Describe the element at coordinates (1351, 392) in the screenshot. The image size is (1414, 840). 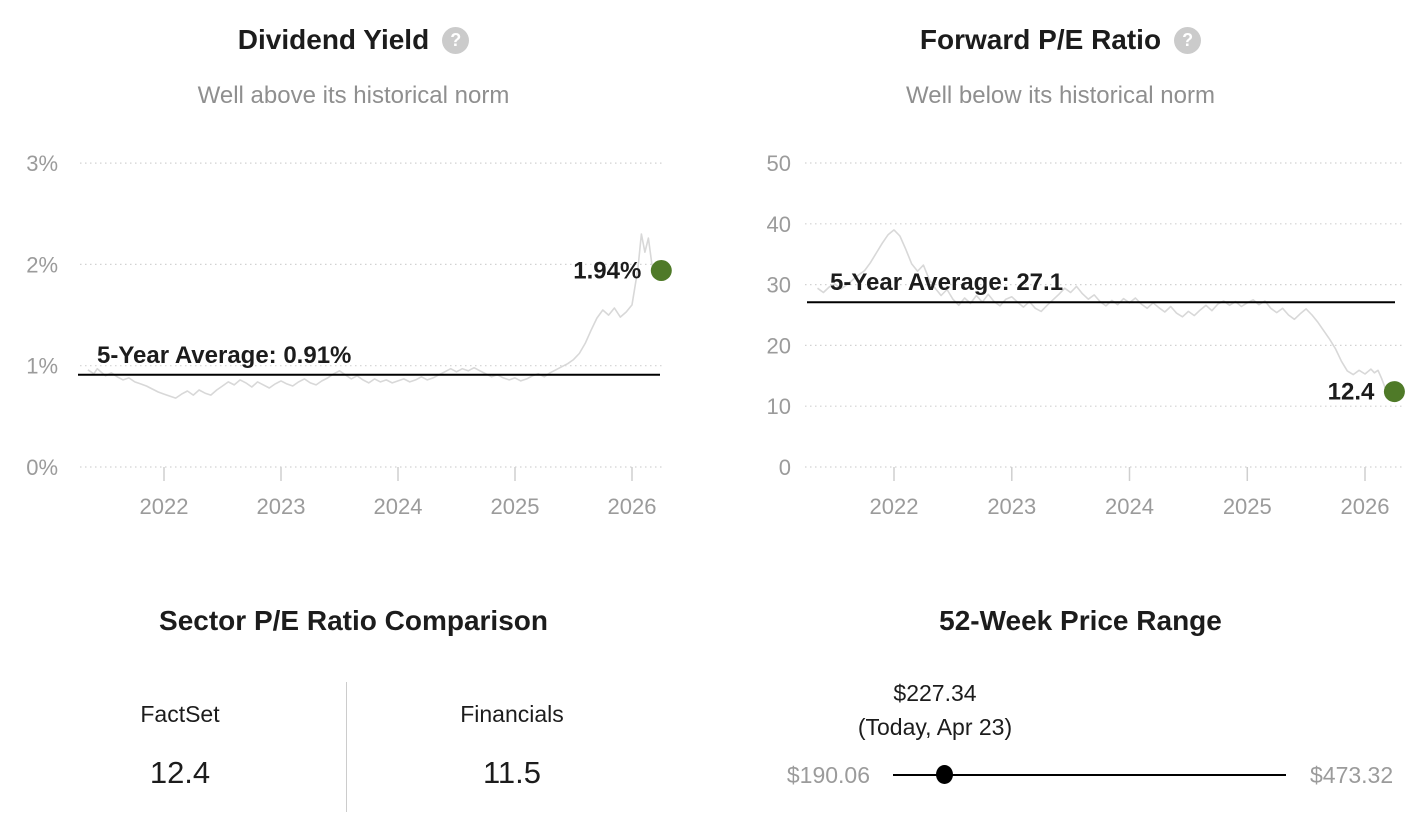
I see `current-value-label: 12.4` at that location.